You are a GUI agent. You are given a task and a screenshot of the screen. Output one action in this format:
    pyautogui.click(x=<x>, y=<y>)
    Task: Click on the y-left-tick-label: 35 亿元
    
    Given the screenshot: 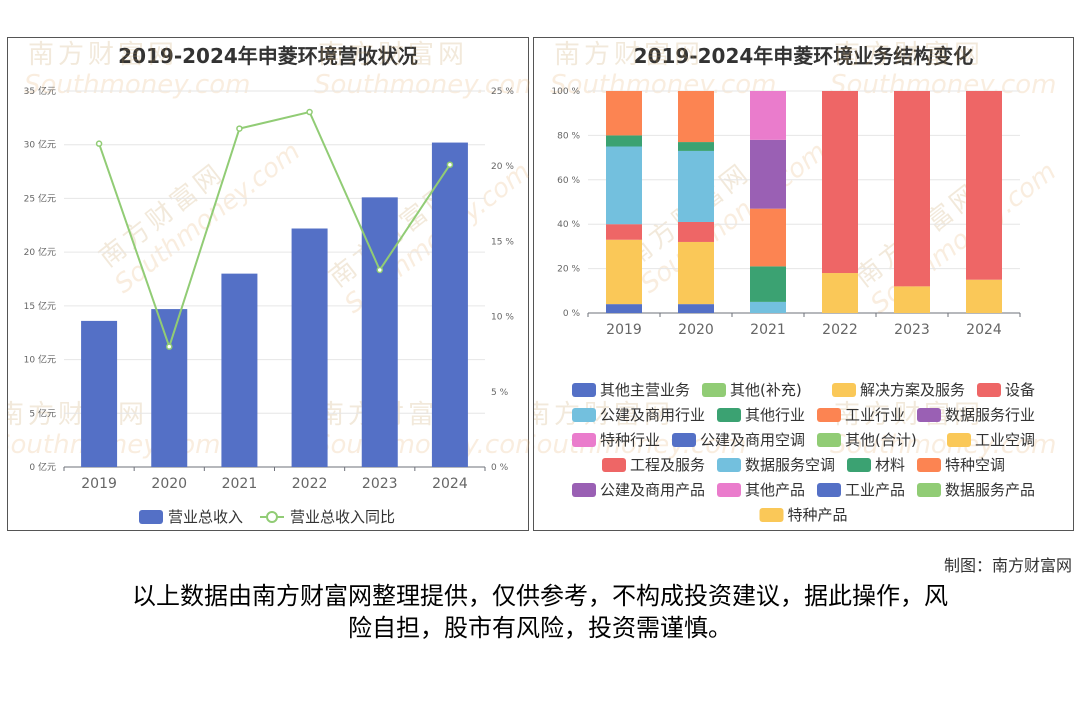 What is the action you would take?
    pyautogui.click(x=40, y=91)
    